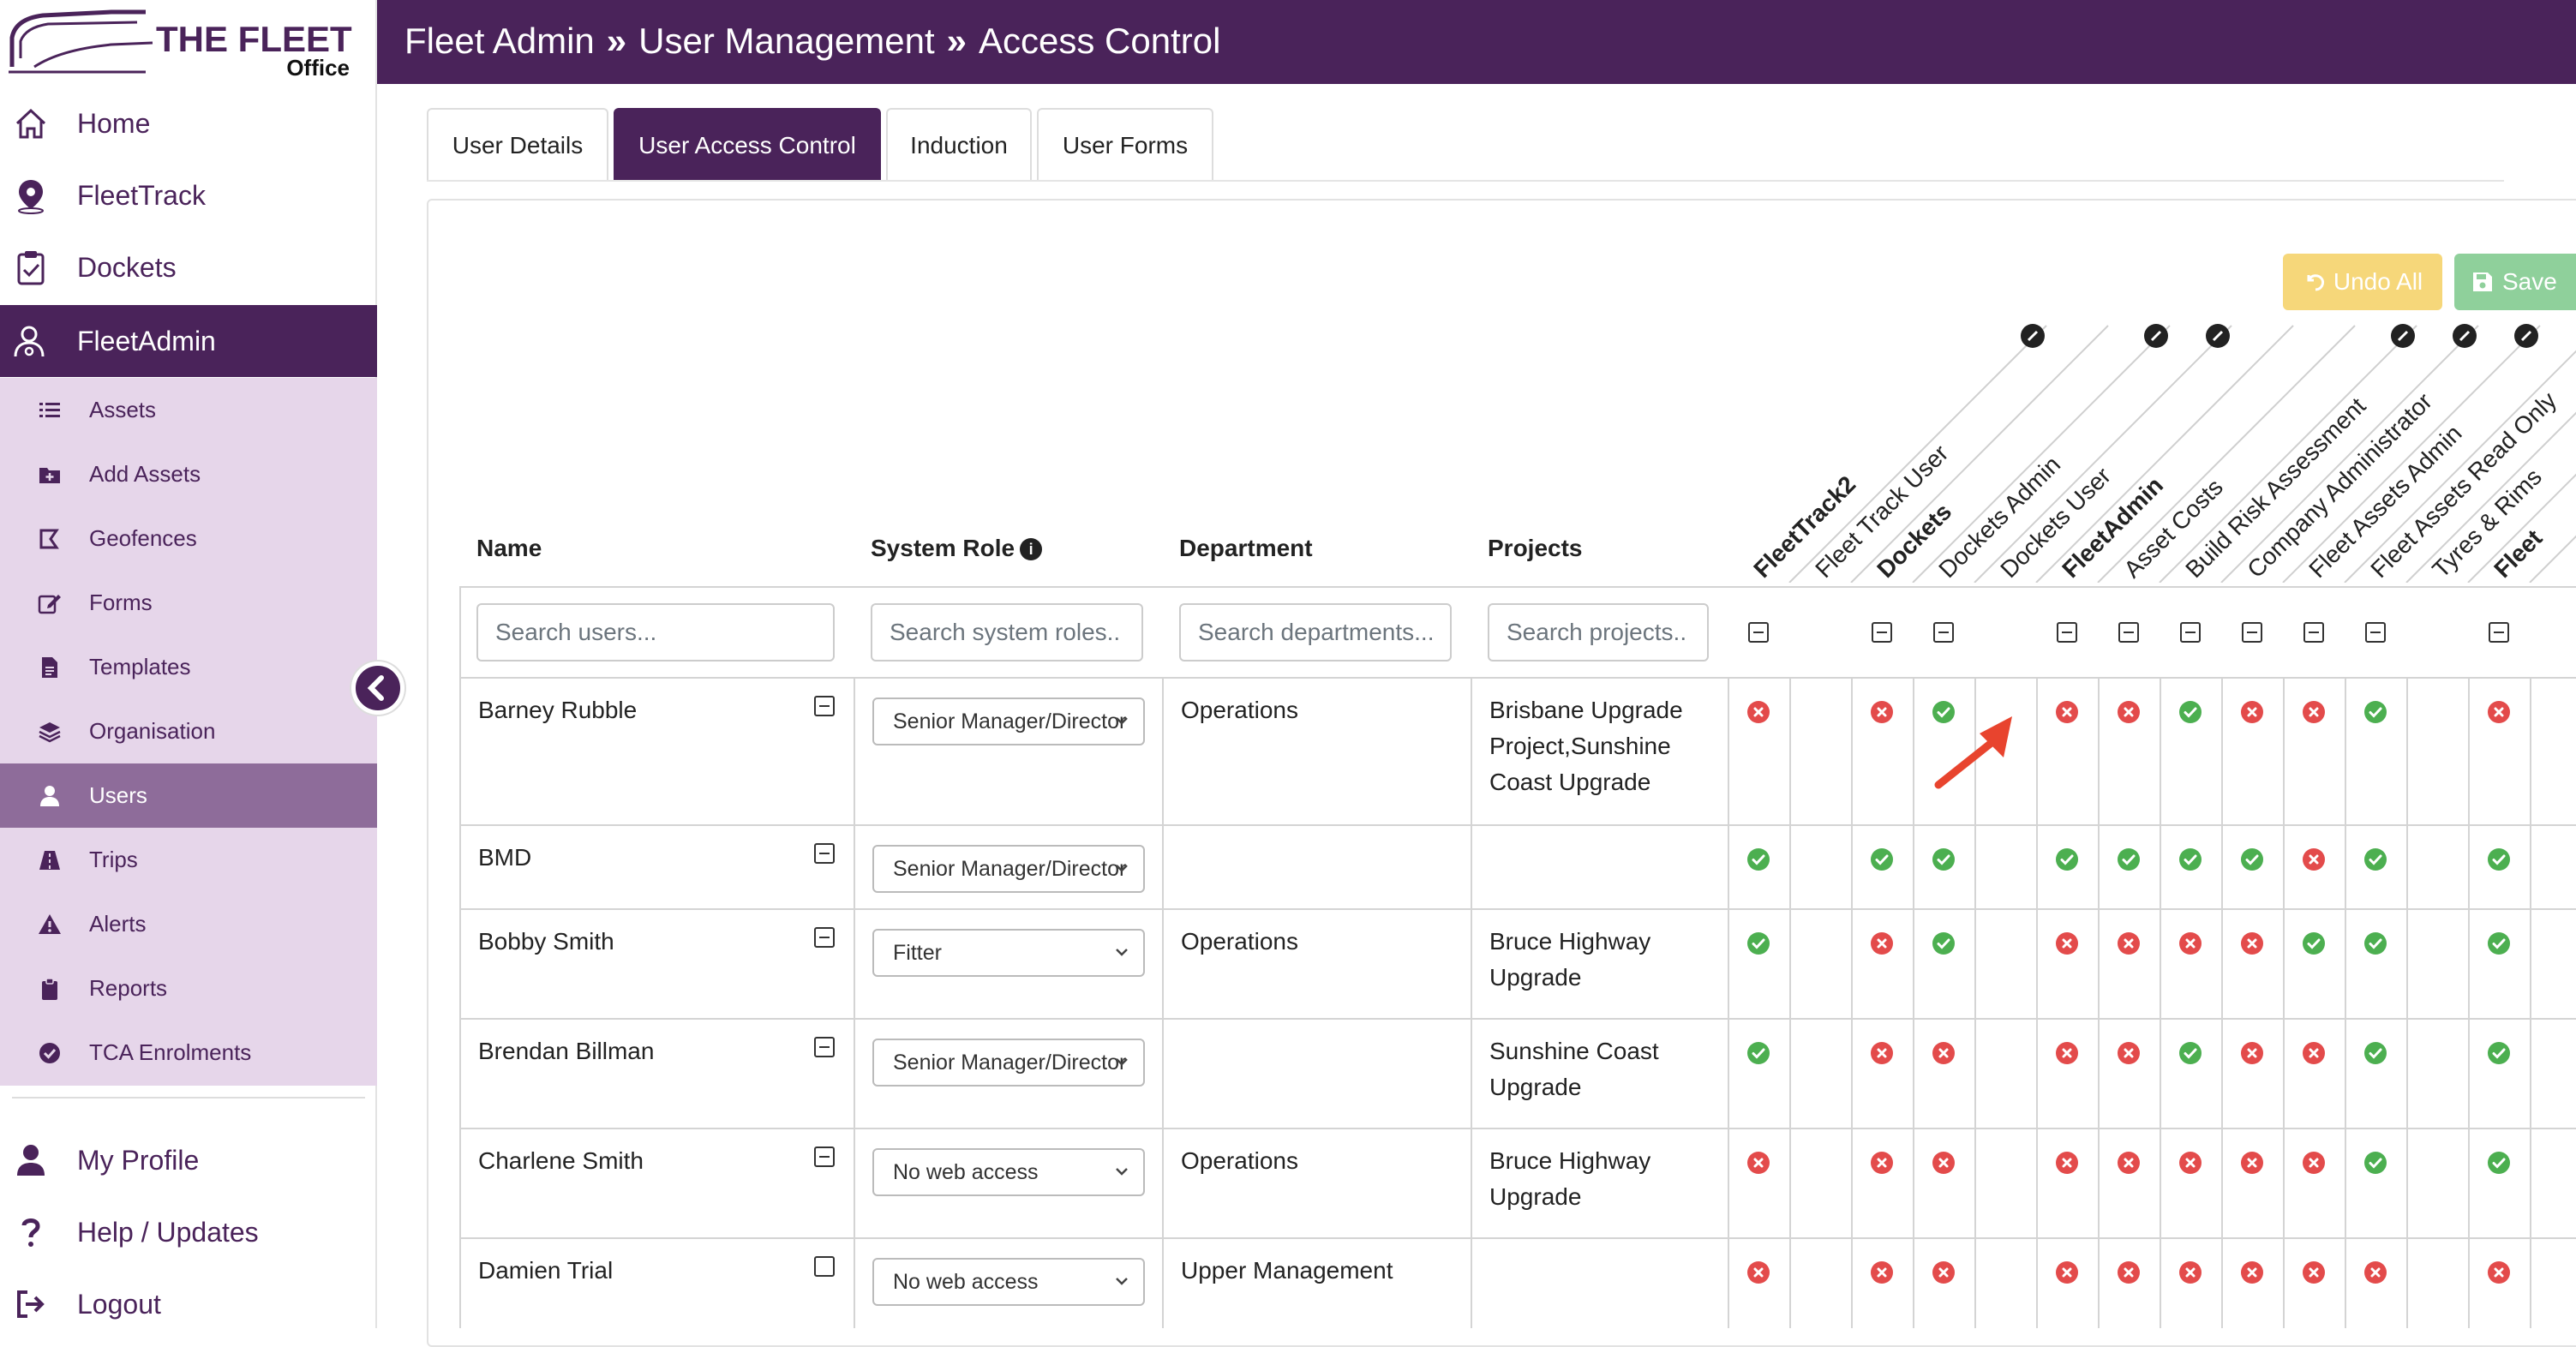 The width and height of the screenshot is (2576, 1347). Describe the element at coordinates (184, 44) in the screenshot. I see `logo: THE FLEET Office` at that location.